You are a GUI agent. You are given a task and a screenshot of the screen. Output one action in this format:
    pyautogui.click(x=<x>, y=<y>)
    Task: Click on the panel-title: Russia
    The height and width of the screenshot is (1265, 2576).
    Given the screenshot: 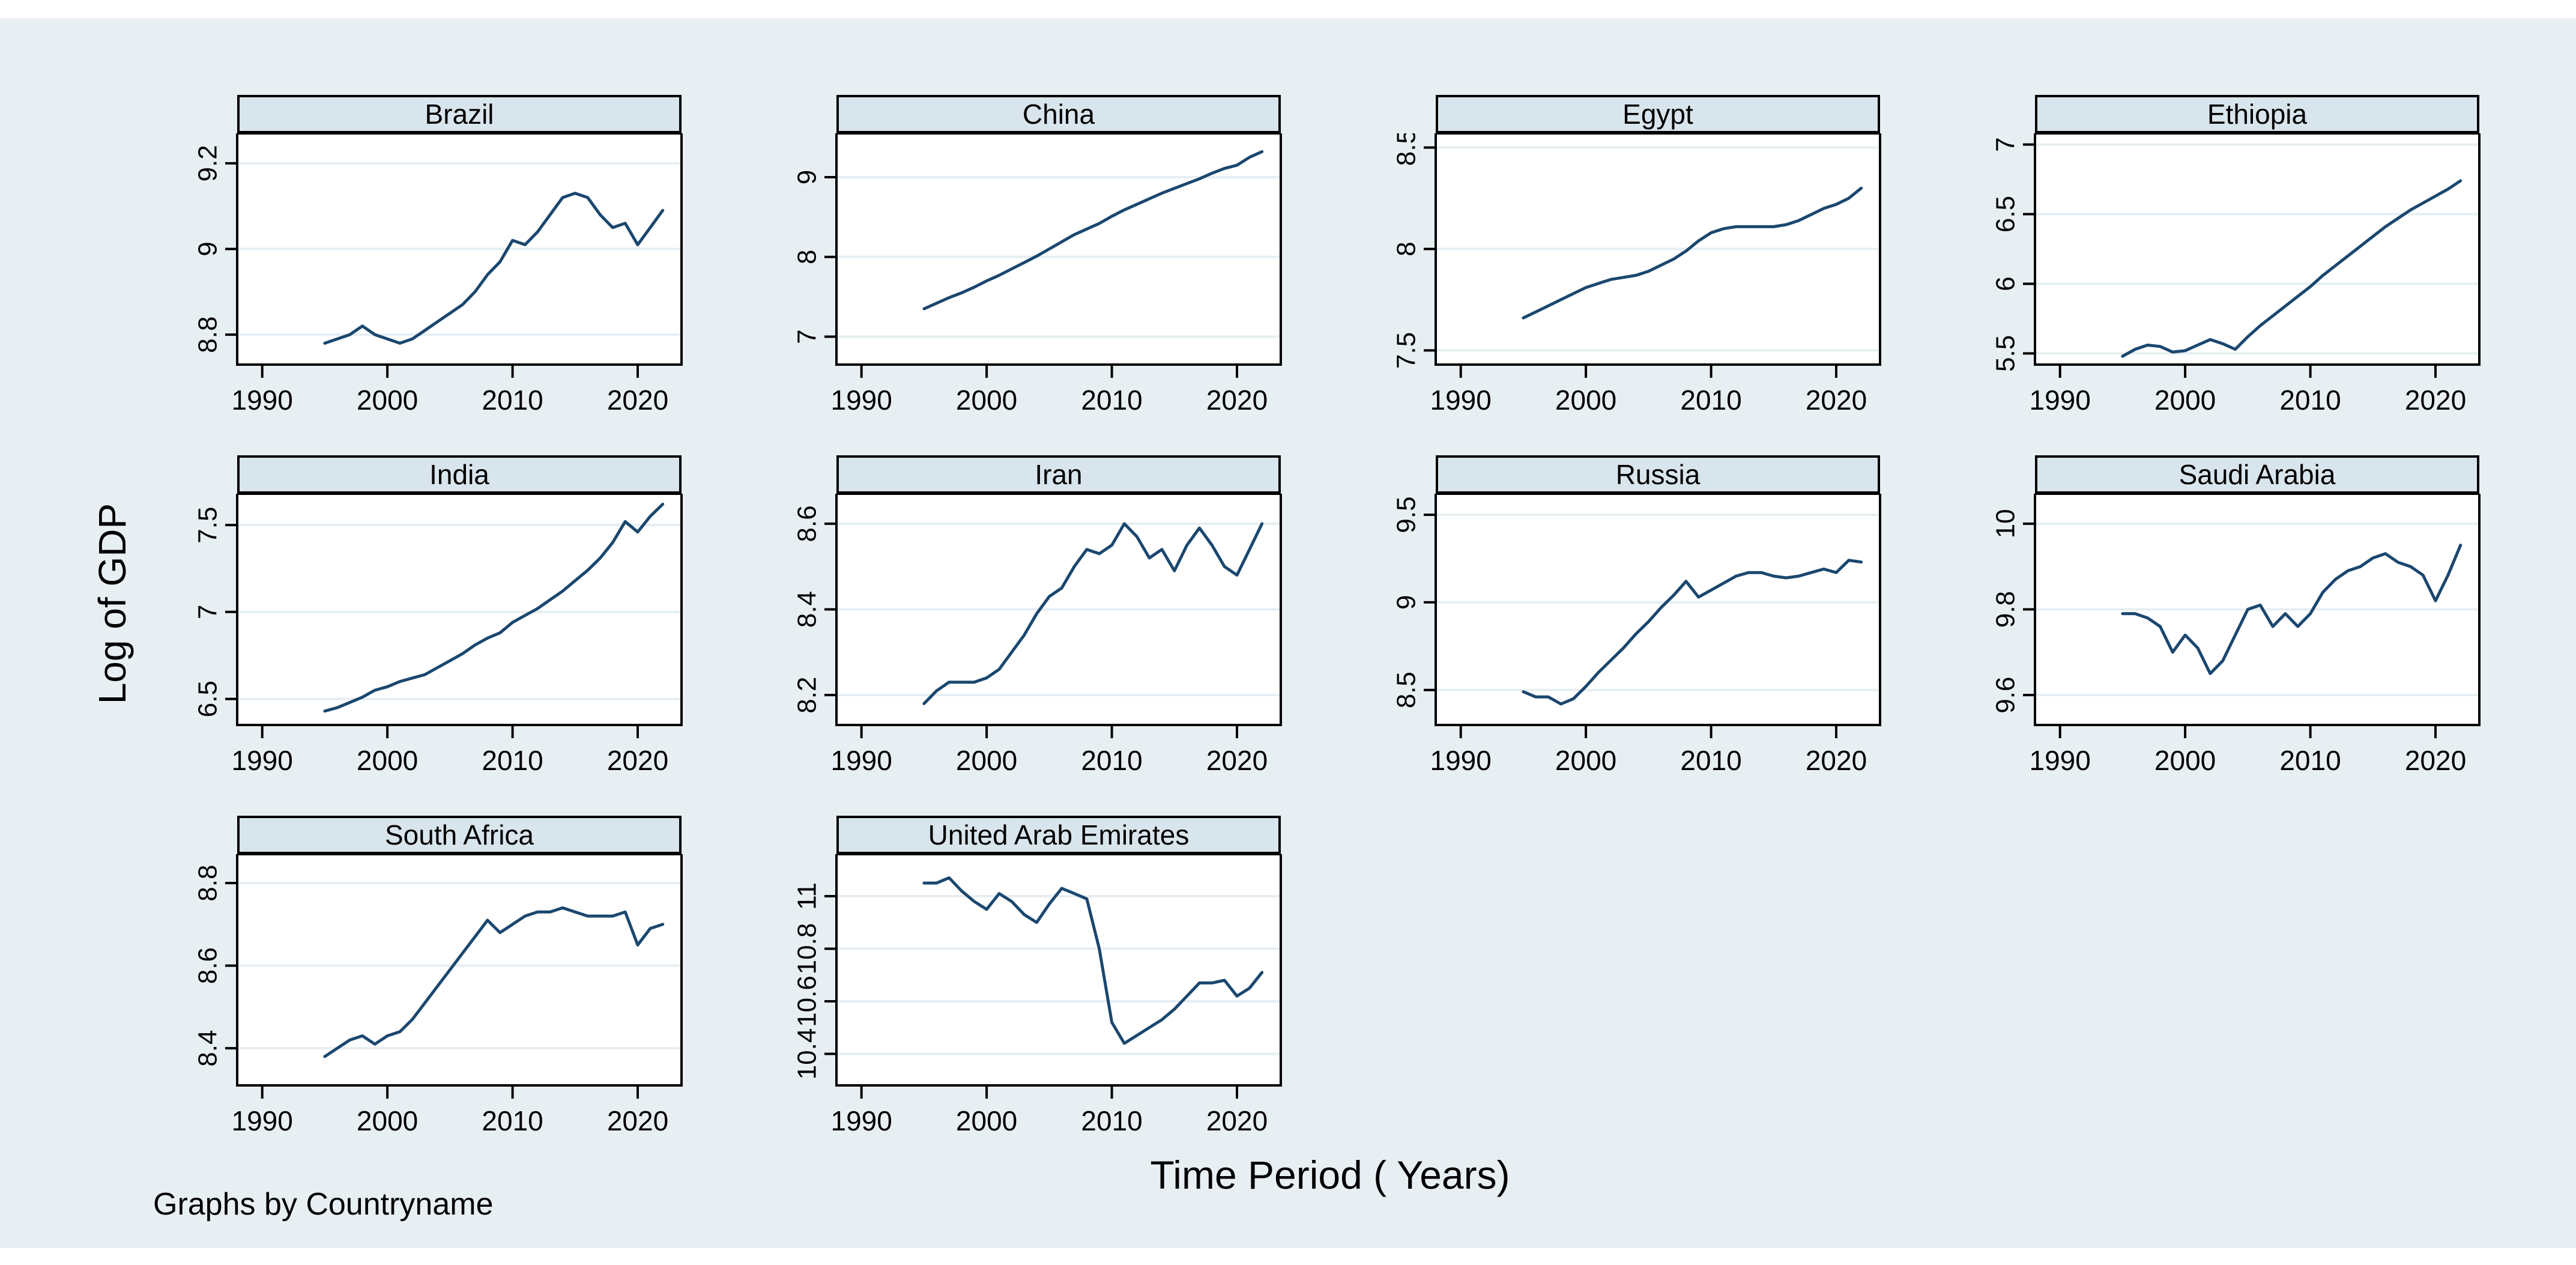 What is the action you would take?
    pyautogui.click(x=1658, y=474)
    